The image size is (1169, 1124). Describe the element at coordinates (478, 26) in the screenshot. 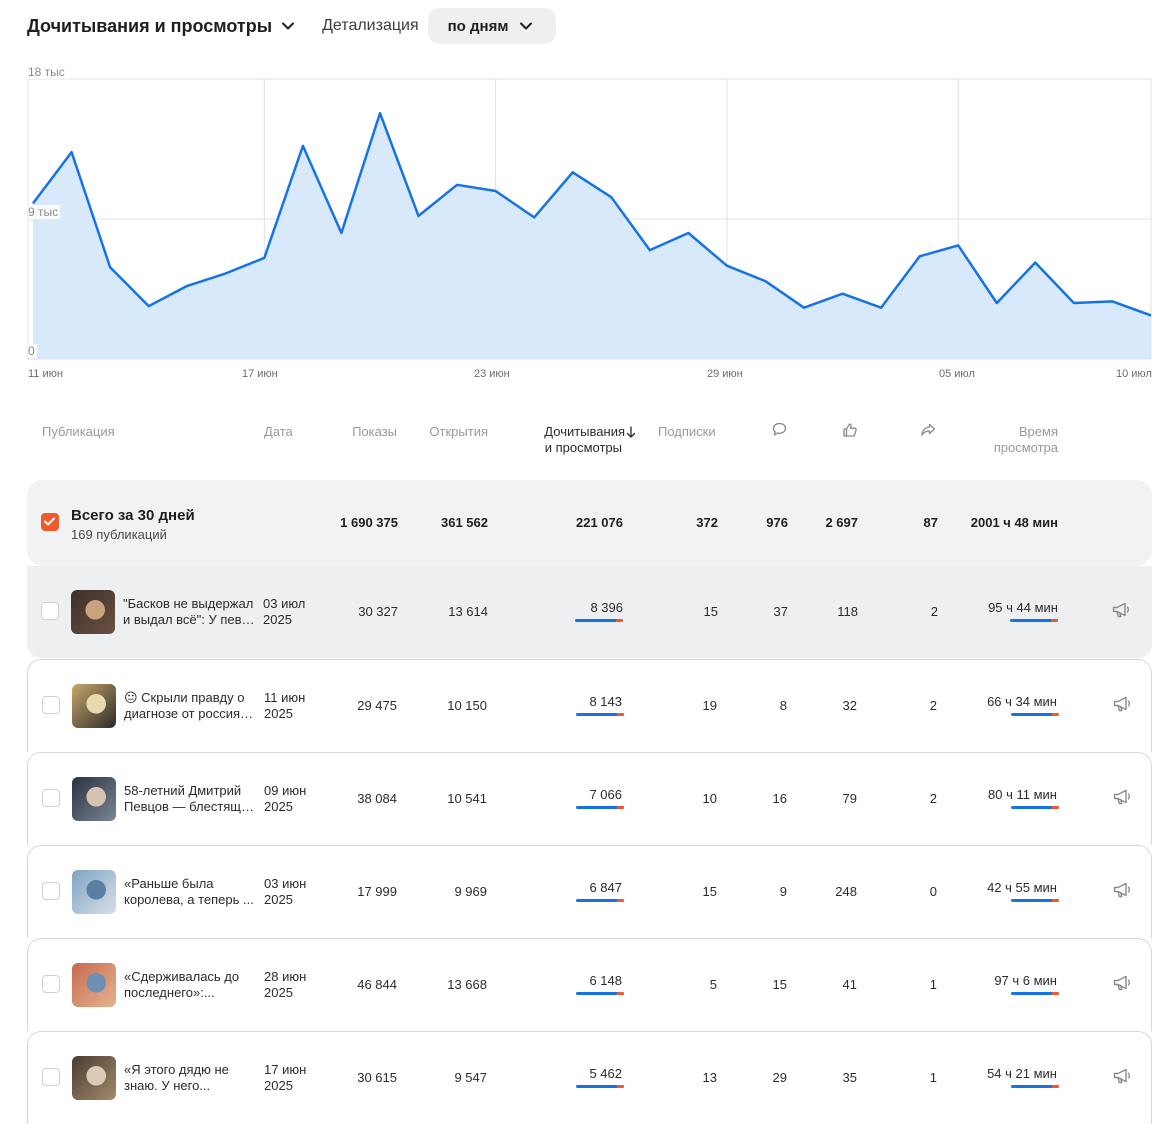

I see `period-select-value: по дням` at that location.